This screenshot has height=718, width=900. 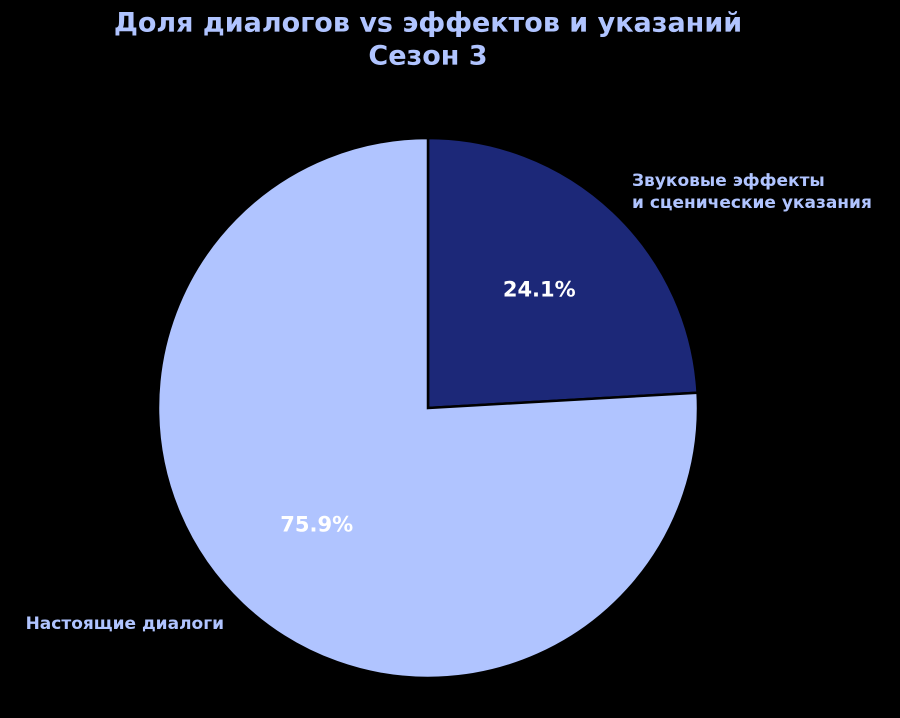 What do you see at coordinates (752, 192) in the screenshot?
I see `slice-label: Звуковые эффекты и сценические указания` at bounding box center [752, 192].